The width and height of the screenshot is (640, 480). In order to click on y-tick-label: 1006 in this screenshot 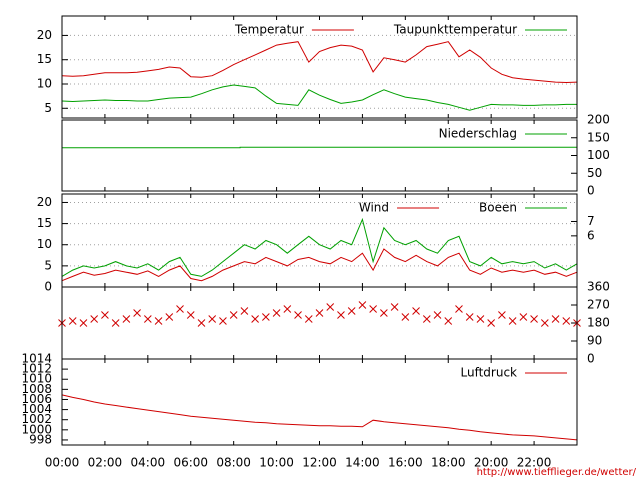, I will do `click(36, 399)`.